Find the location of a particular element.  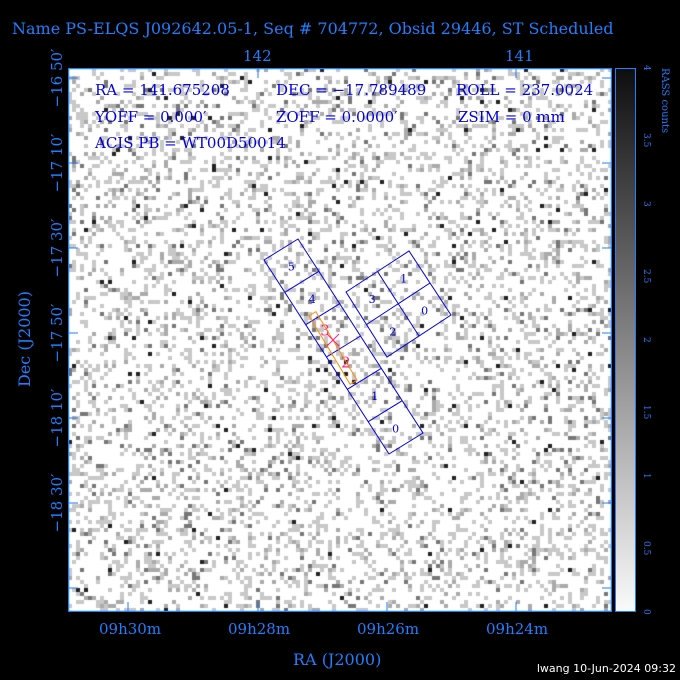

roll-value: ROLL = 237.0024 is located at coordinates (525, 90).